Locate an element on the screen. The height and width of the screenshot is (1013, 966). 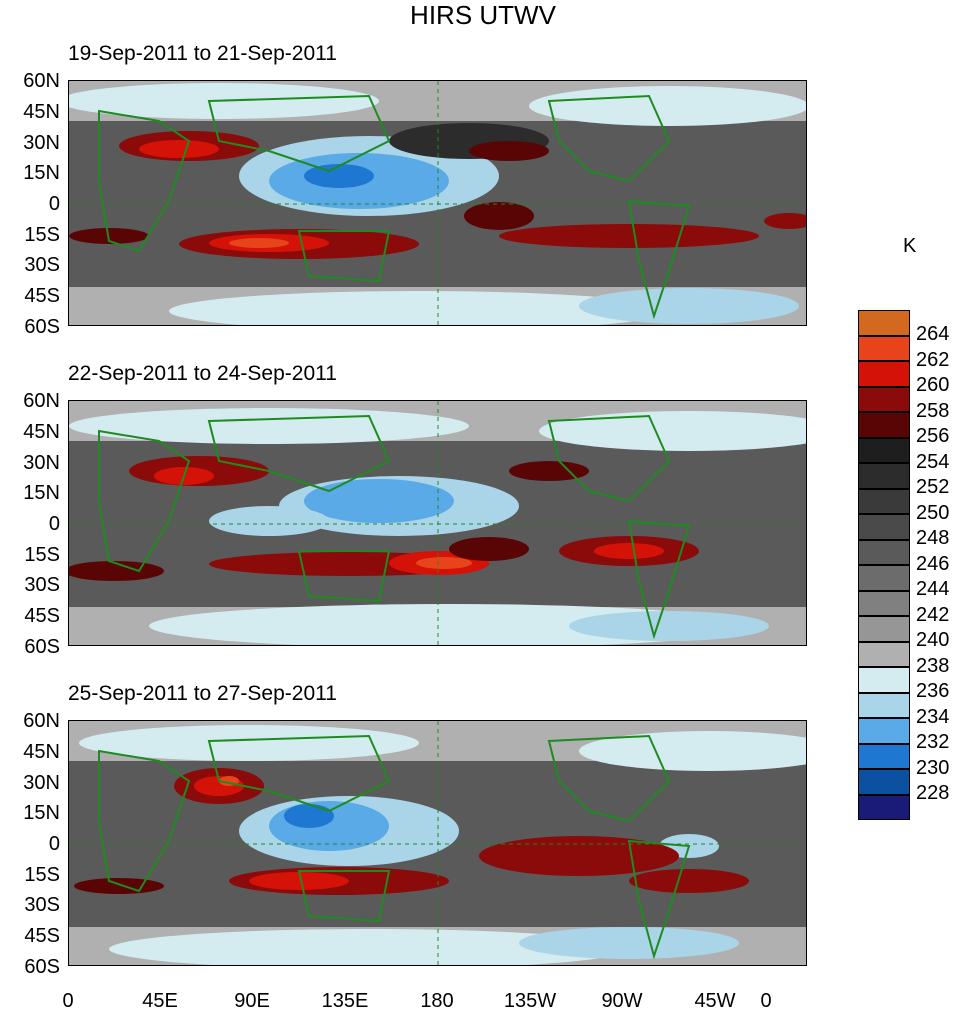
lon-label: 90W is located at coordinates (622, 1001).